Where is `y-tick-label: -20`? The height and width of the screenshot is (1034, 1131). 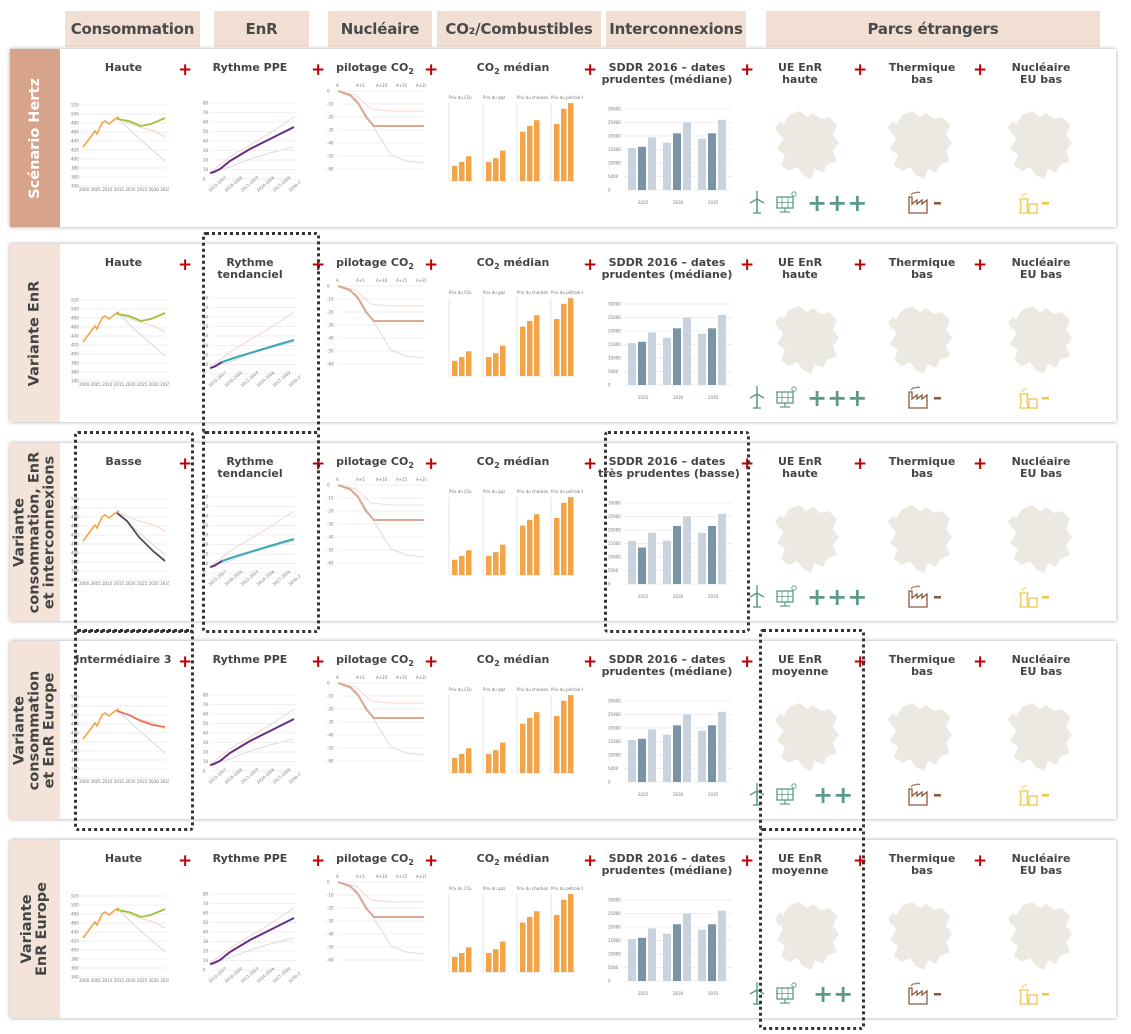
y-tick-label: -20 is located at coordinates (330, 312).